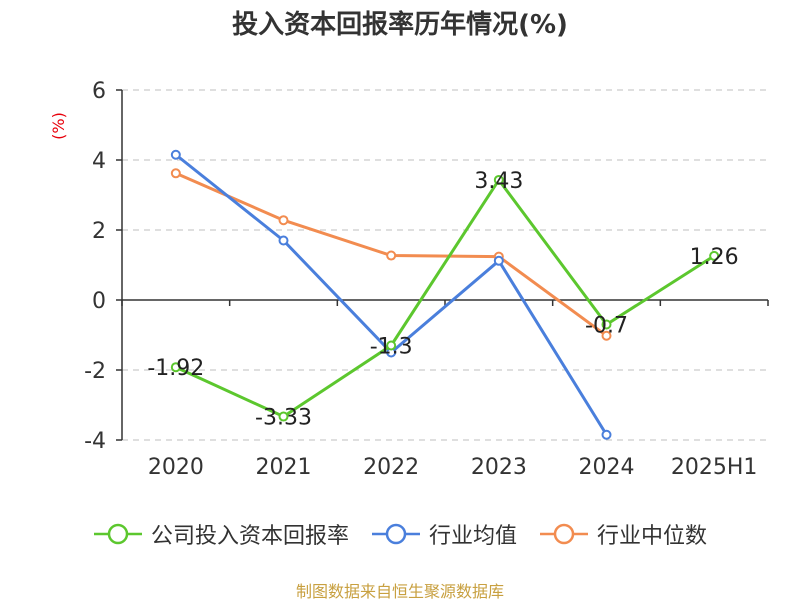 The image size is (800, 602). What do you see at coordinates (399, 591) in the screenshot?
I see `source-note: 制图数据来自恒生聚源数据库` at bounding box center [399, 591].